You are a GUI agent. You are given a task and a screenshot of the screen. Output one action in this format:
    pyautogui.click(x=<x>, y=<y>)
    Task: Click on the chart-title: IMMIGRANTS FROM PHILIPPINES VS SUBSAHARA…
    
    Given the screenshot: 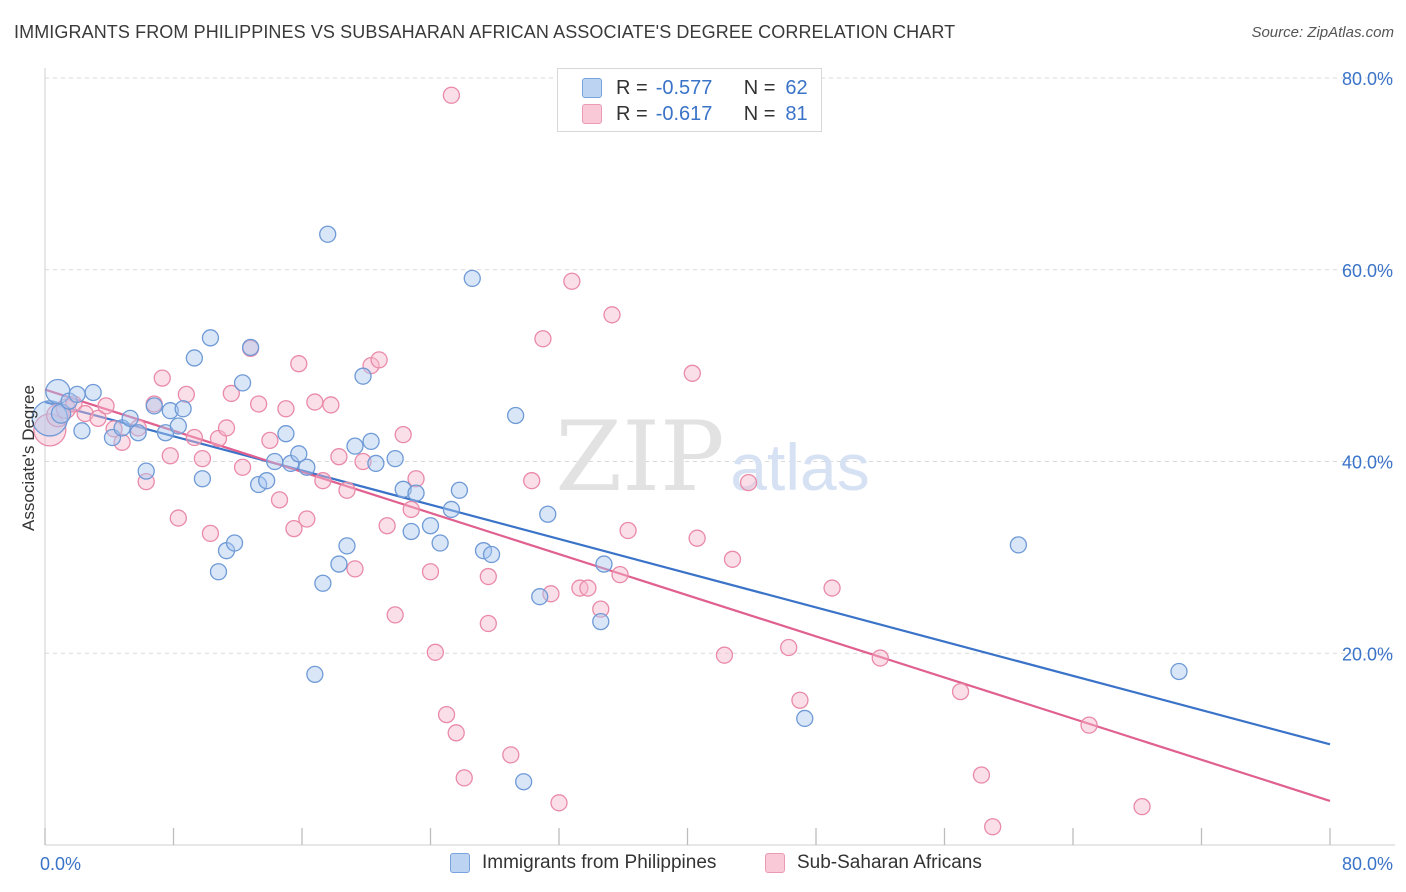 What is the action you would take?
    pyautogui.click(x=485, y=32)
    